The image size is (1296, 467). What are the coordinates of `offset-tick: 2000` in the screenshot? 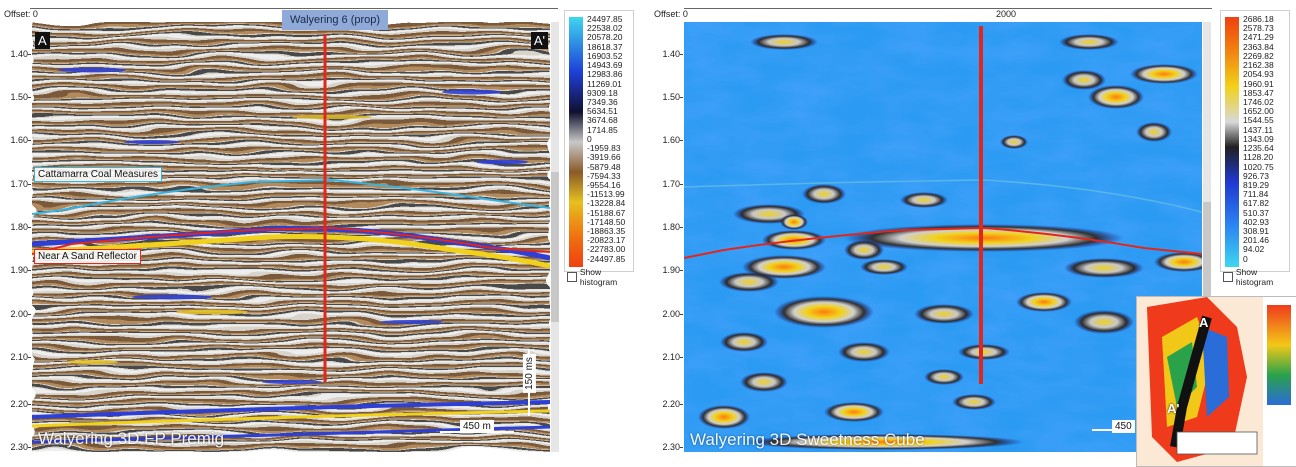 It's located at (1006, 14).